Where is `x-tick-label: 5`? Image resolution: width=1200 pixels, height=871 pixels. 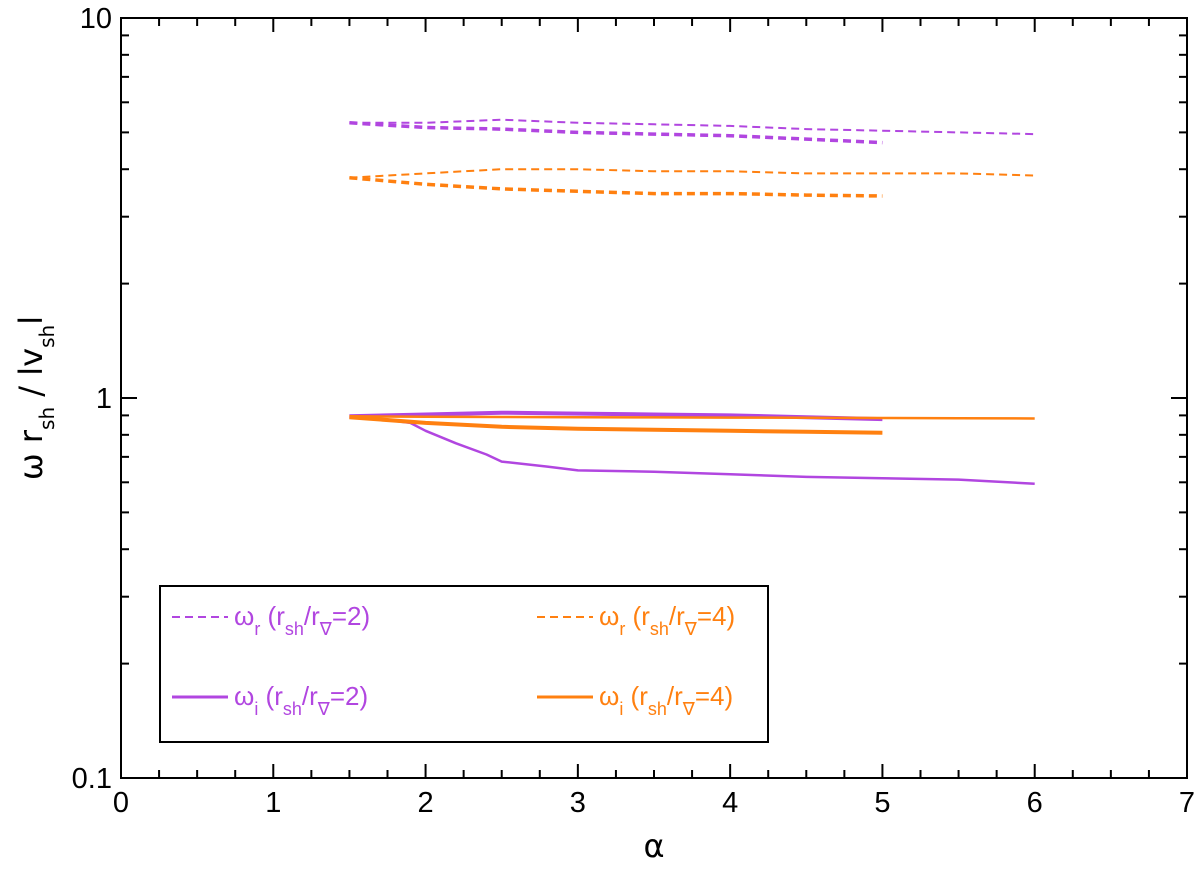
x-tick-label: 5 is located at coordinates (882, 803).